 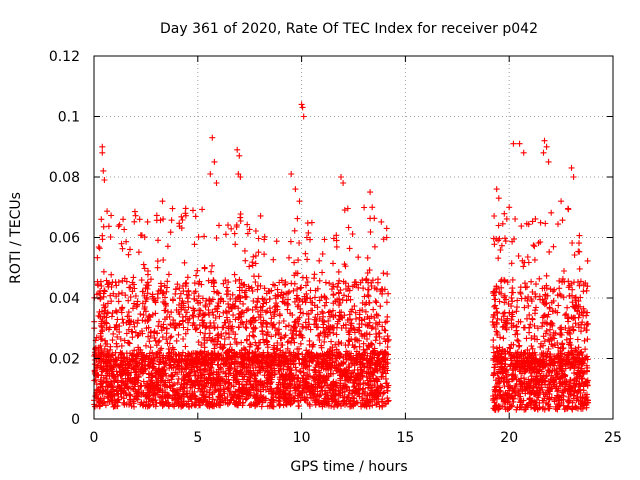 I want to click on y-tick-label: 0.06, so click(x=64, y=239).